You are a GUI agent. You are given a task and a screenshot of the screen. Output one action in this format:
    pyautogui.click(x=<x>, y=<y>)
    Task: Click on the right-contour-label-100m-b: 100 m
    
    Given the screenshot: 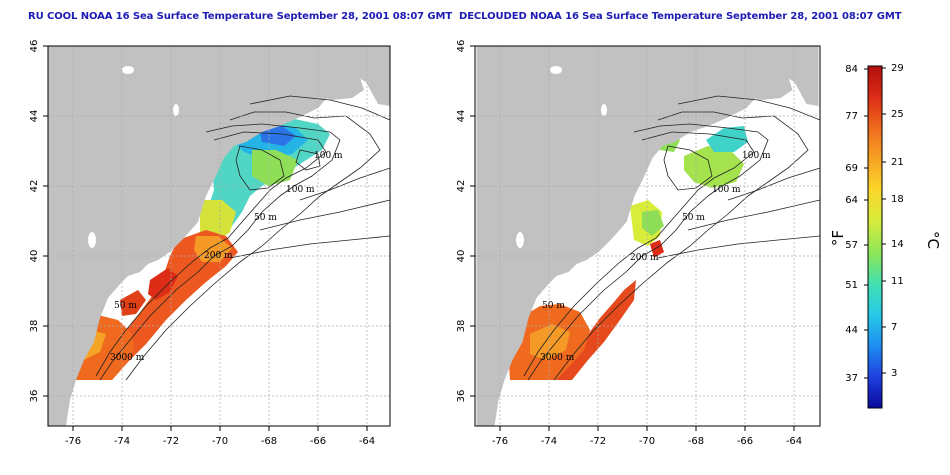 What is the action you would take?
    pyautogui.click(x=726, y=190)
    